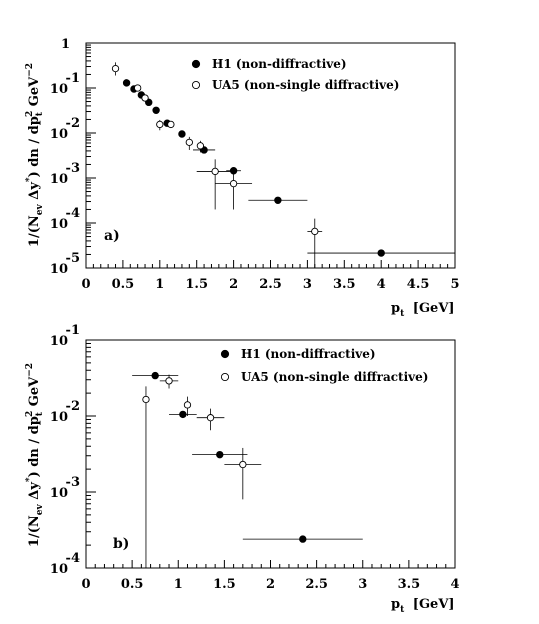  Describe the element at coordinates (73, 258) in the screenshot. I see `y-tick-exponent: -5` at that location.